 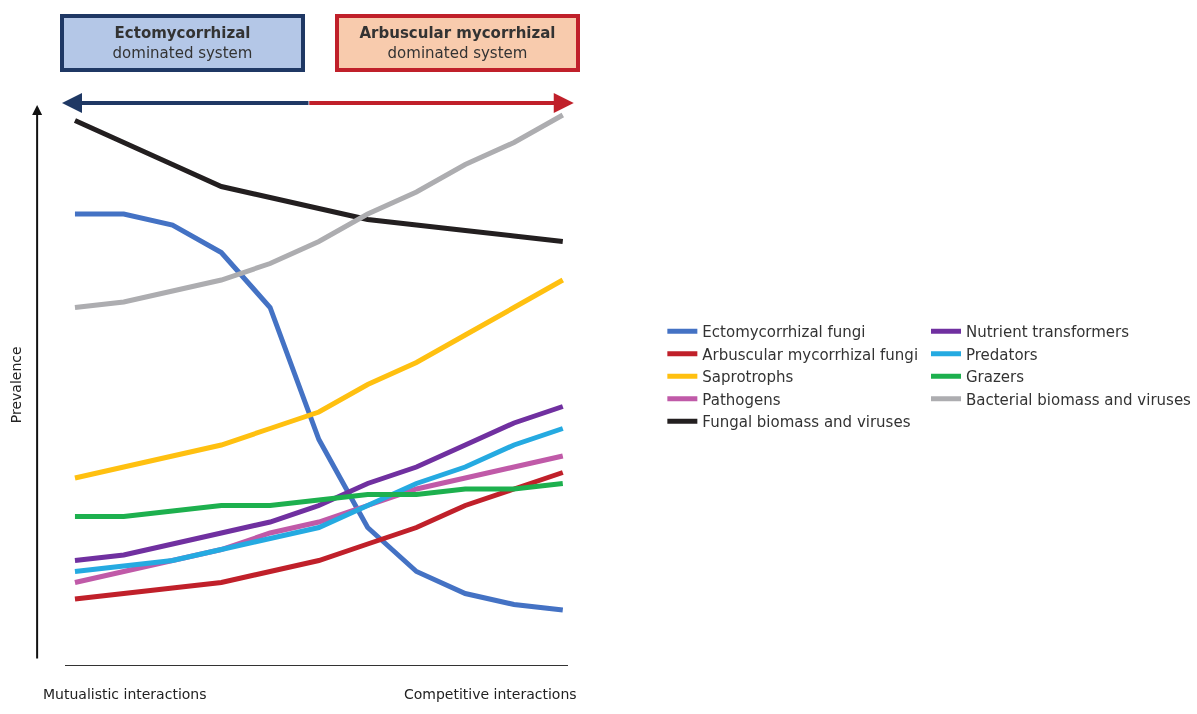 What do you see at coordinates (1048, 332) in the screenshot?
I see `legend-label: Nutrient transformers` at bounding box center [1048, 332].